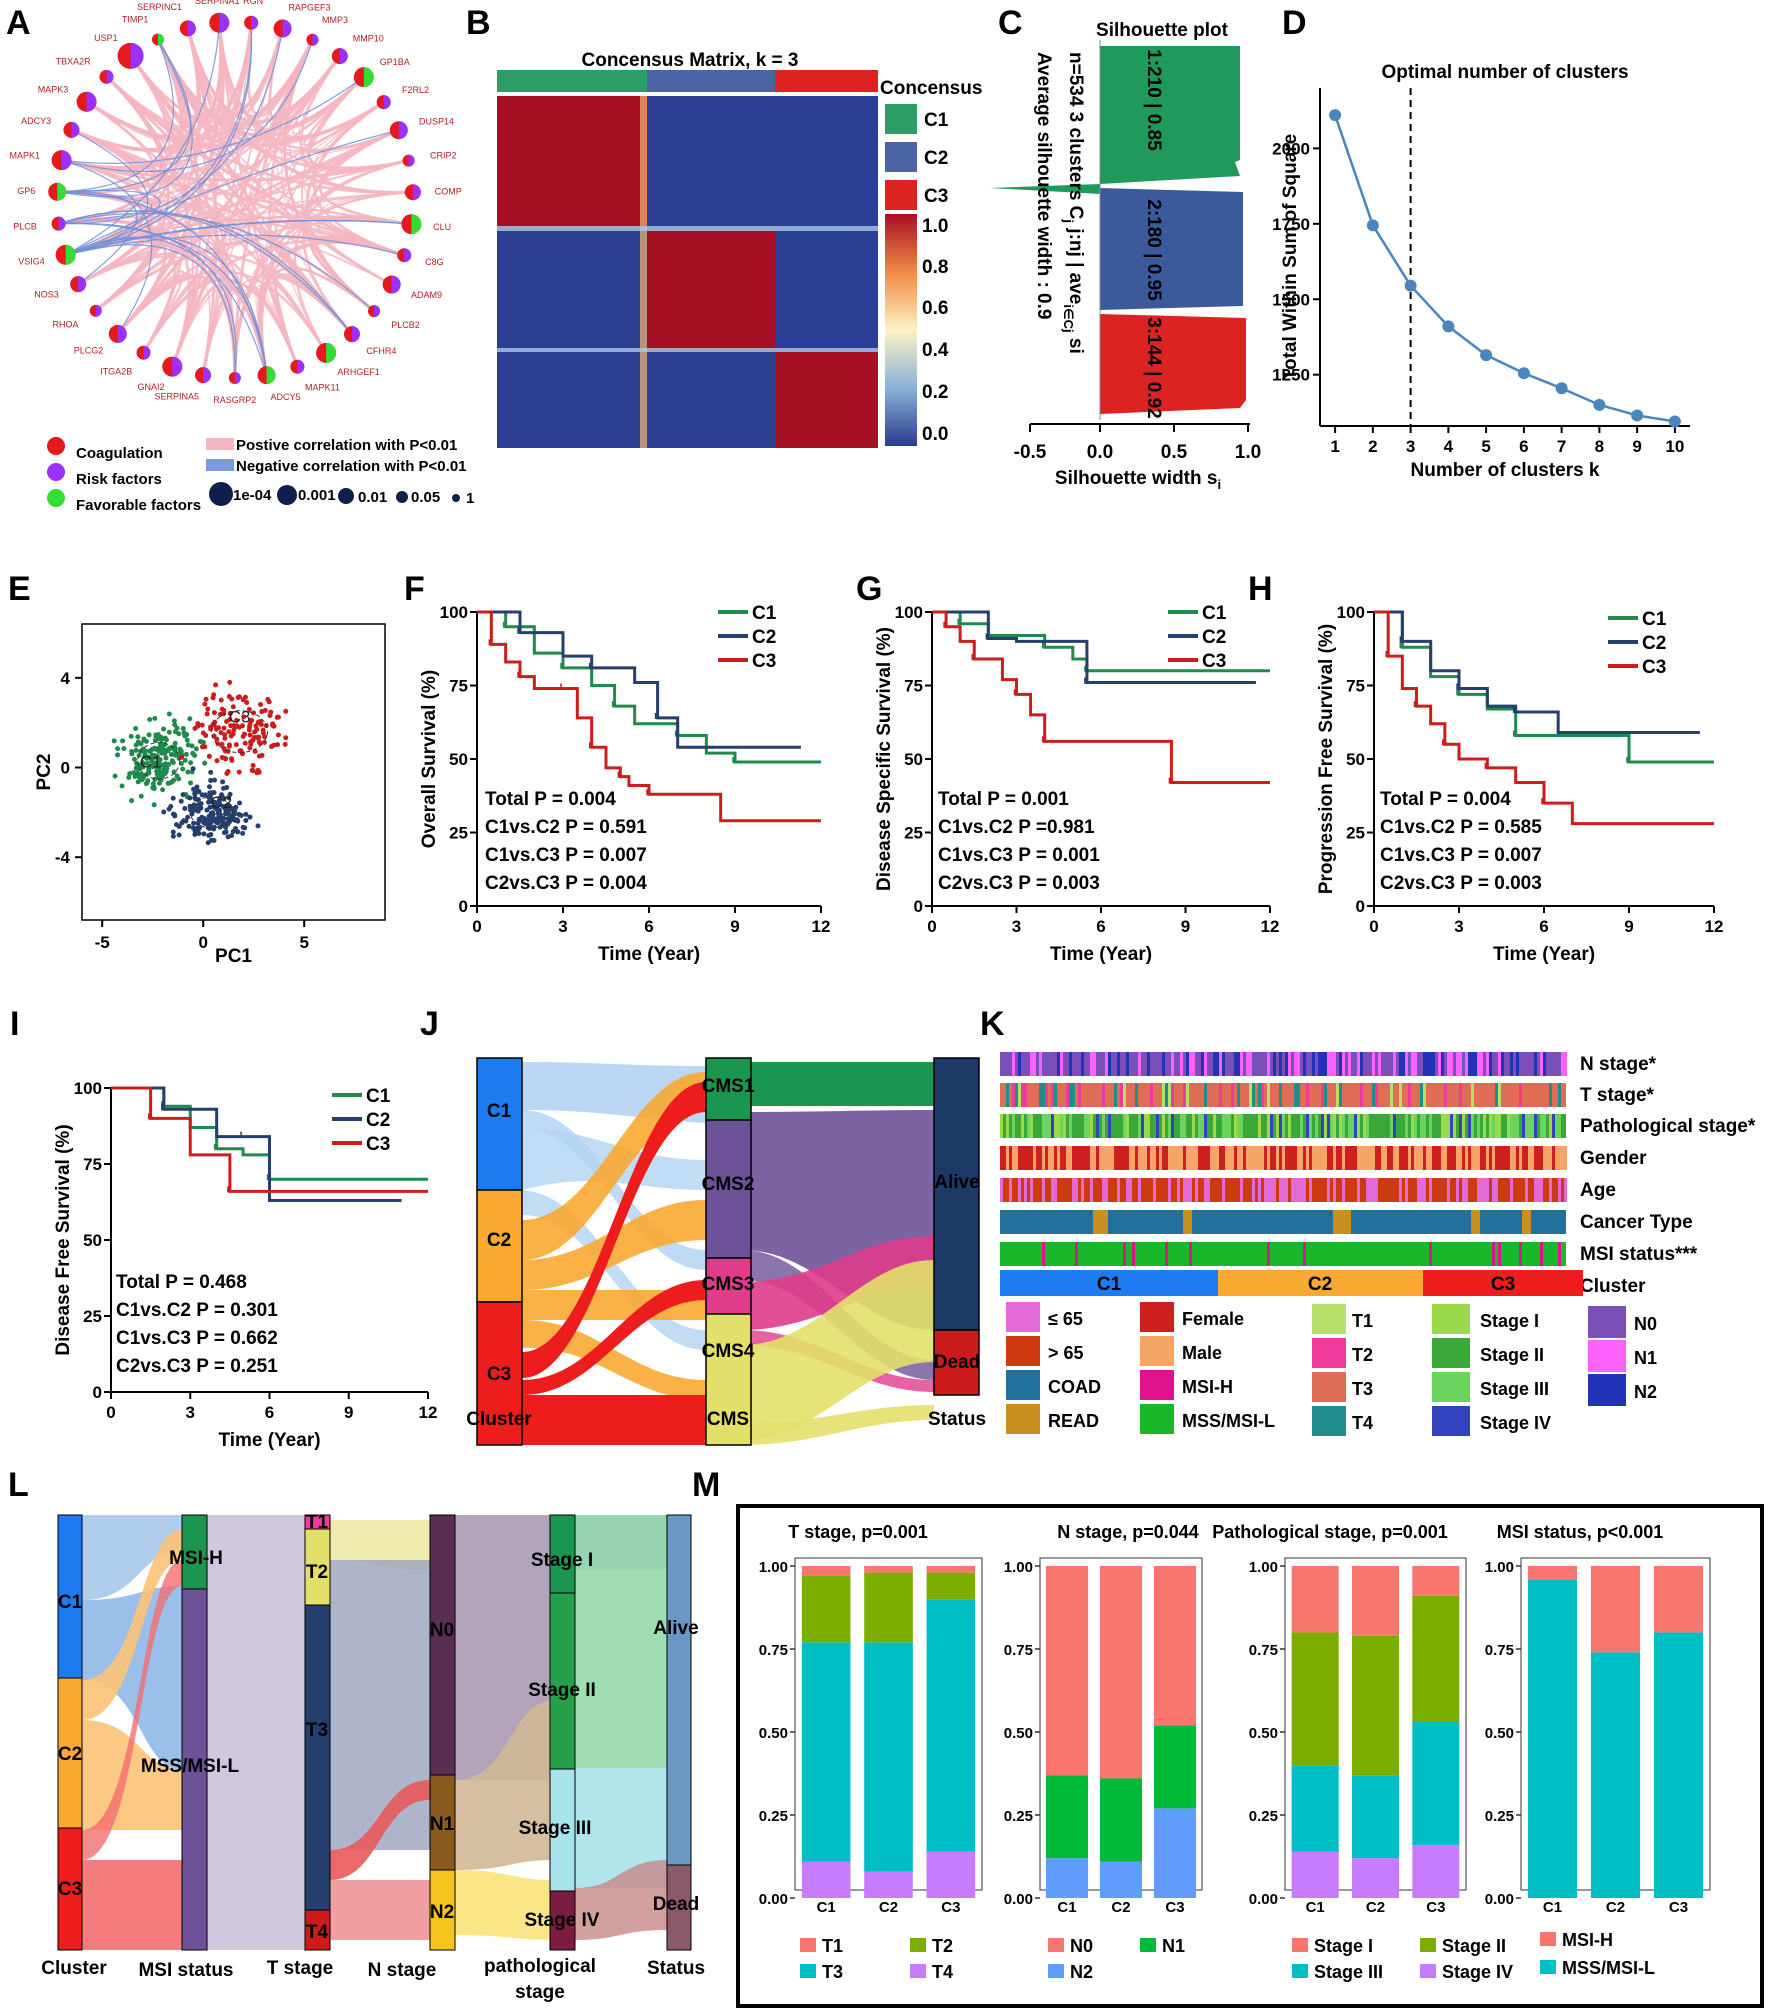  I want to click on elbow-xtick-label: 3, so click(1410, 446).